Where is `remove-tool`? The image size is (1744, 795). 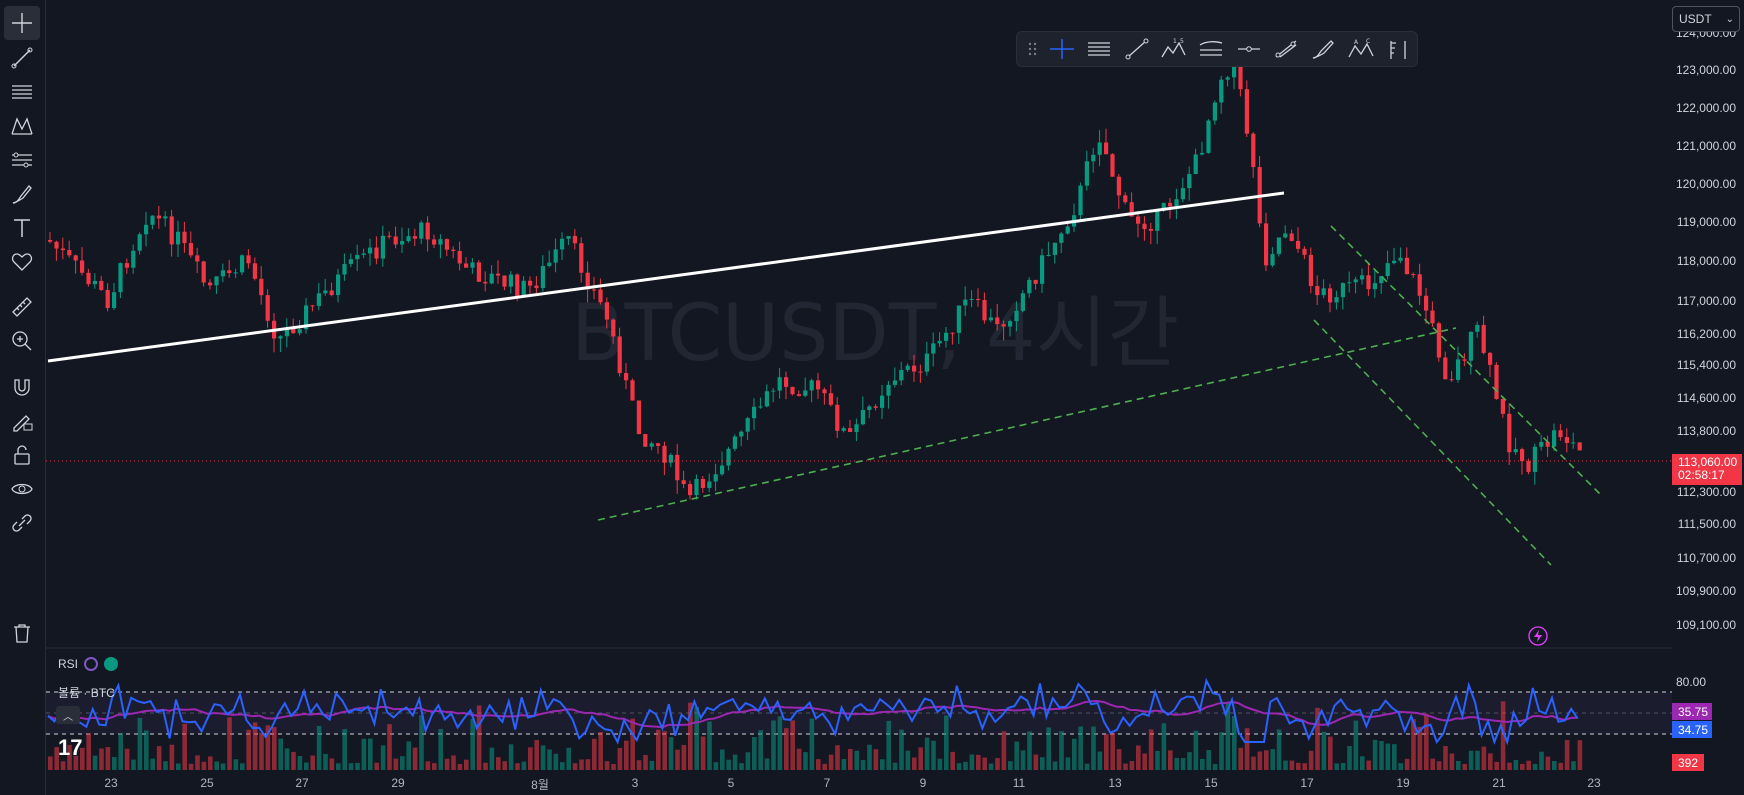 remove-tool is located at coordinates (22, 633).